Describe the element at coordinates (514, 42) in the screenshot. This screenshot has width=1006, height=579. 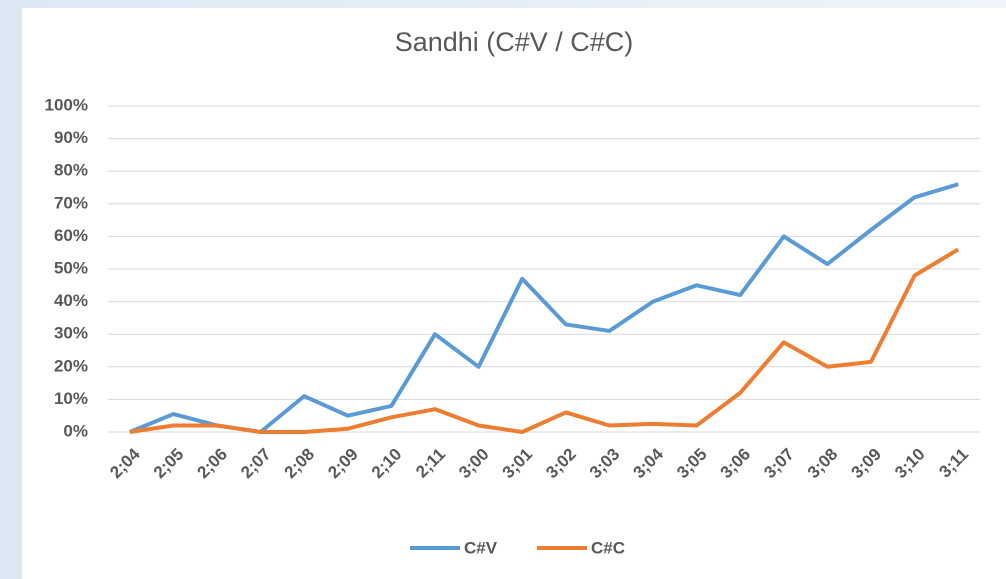
I see `chart-title: Sandhi (C#V / C#C)` at that location.